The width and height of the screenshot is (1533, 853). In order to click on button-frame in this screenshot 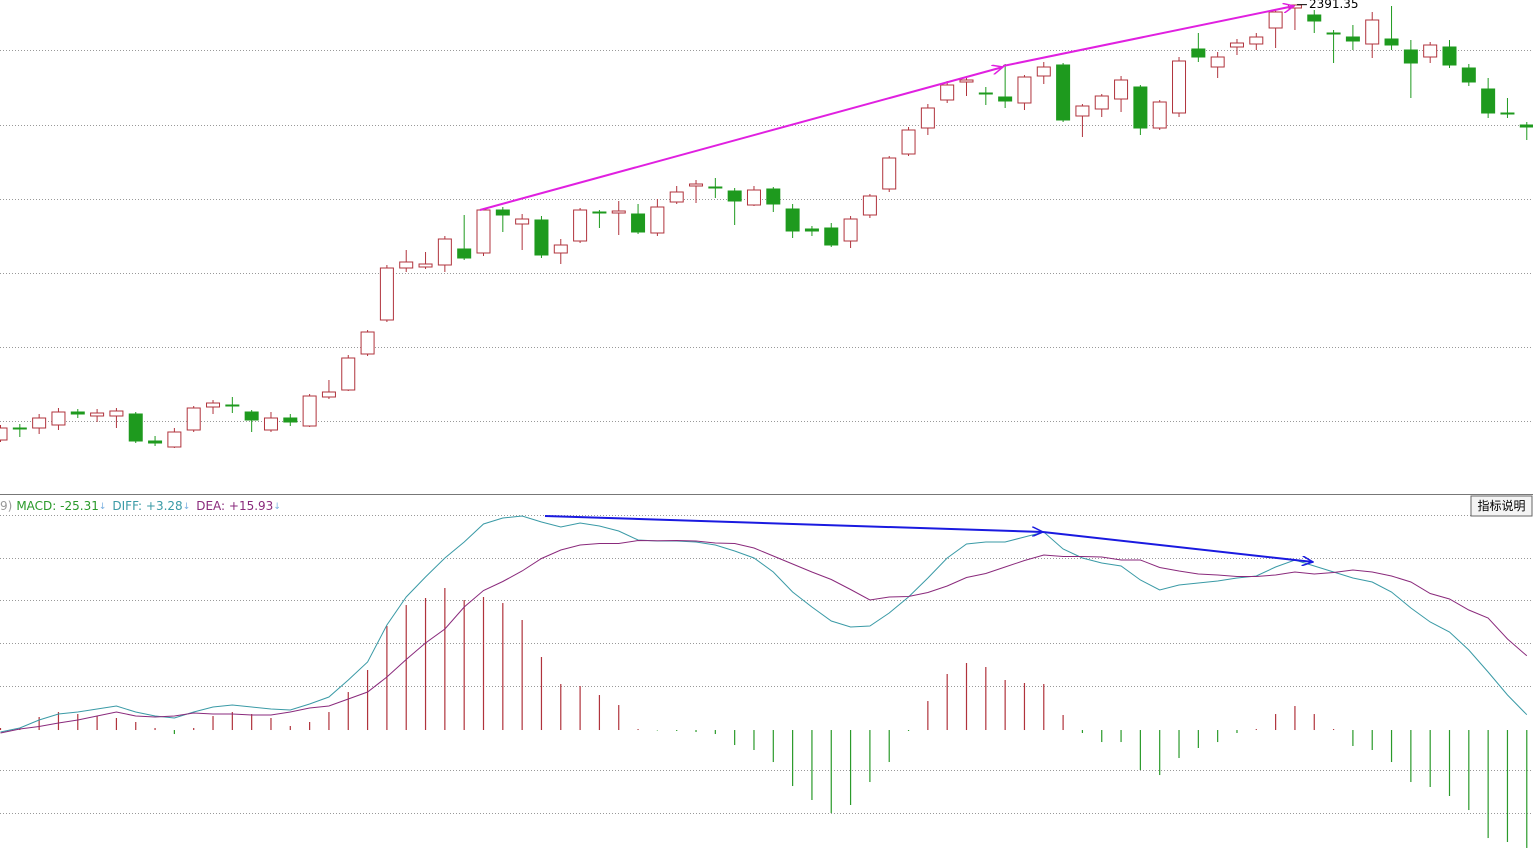, I will do `click(1501, 506)`.